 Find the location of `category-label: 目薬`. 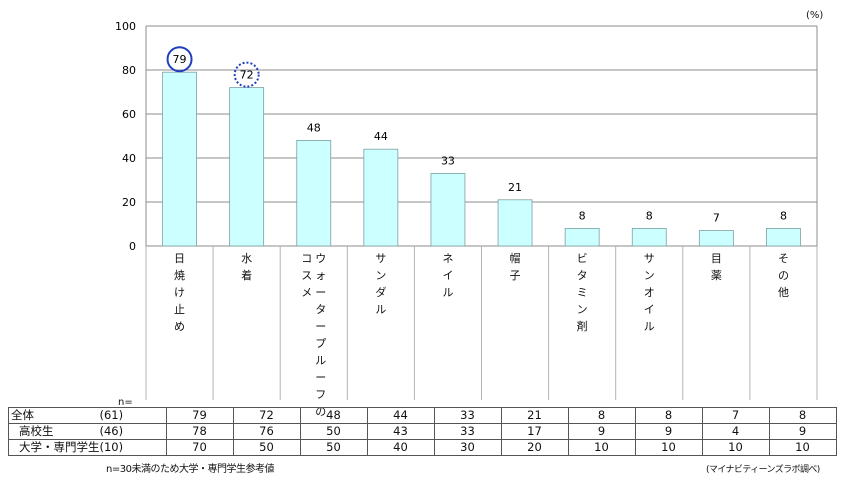

category-label: 目薬 is located at coordinates (716, 267).